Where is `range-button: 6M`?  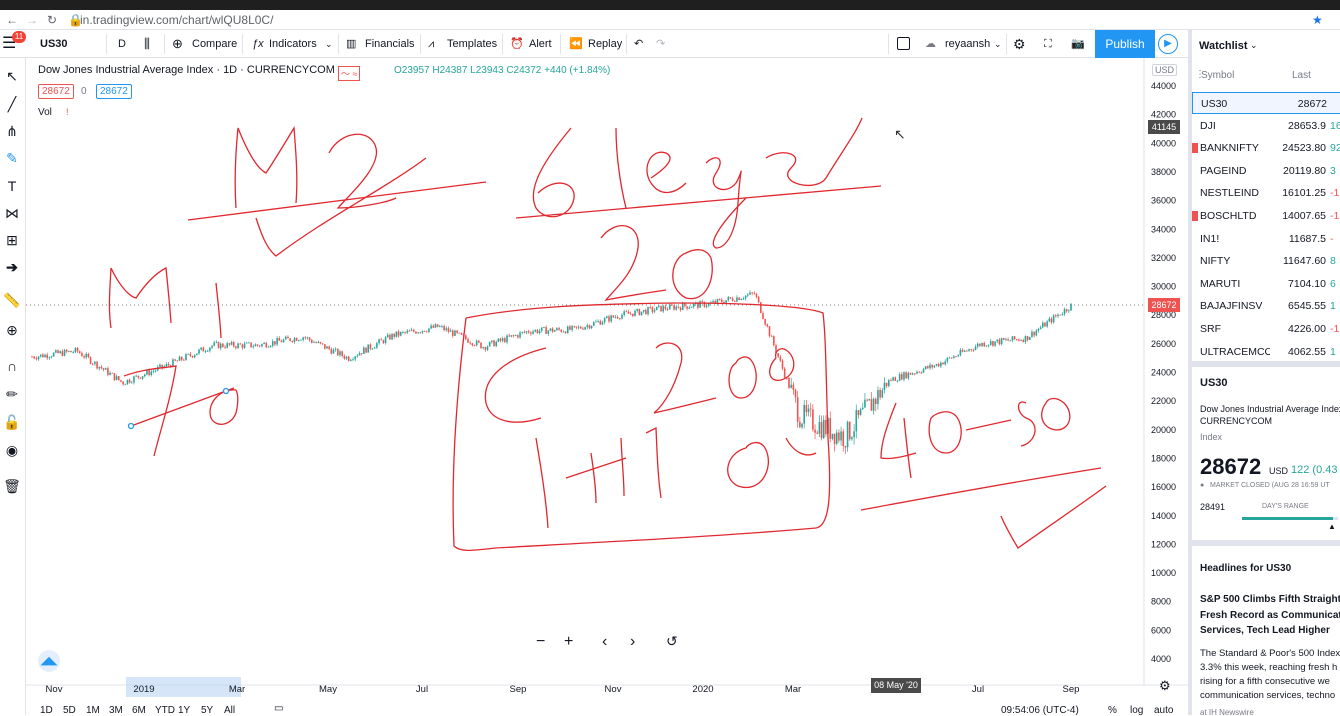
range-button: 6M is located at coordinates (139, 710).